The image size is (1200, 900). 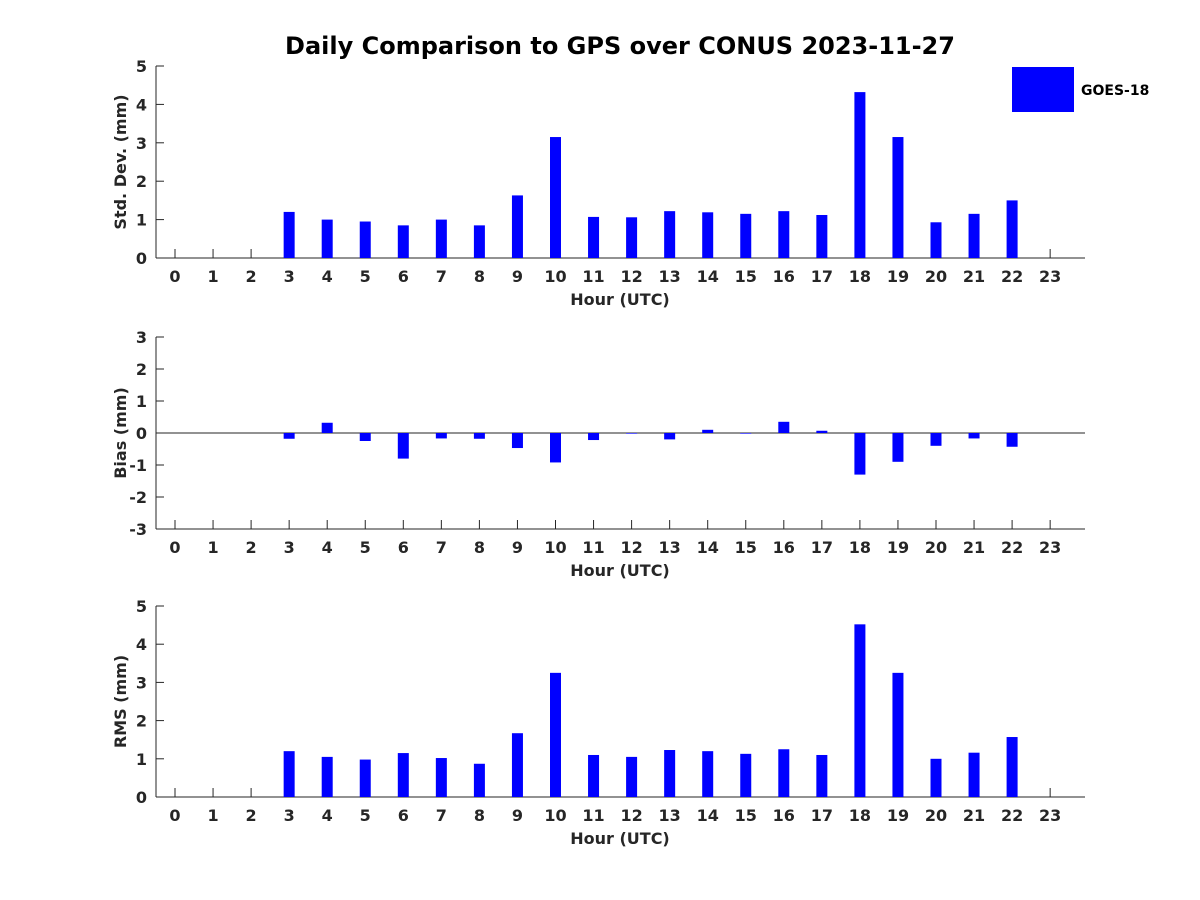 What do you see at coordinates (120, 433) in the screenshot?
I see `y-axis-label: Bias (mm)` at bounding box center [120, 433].